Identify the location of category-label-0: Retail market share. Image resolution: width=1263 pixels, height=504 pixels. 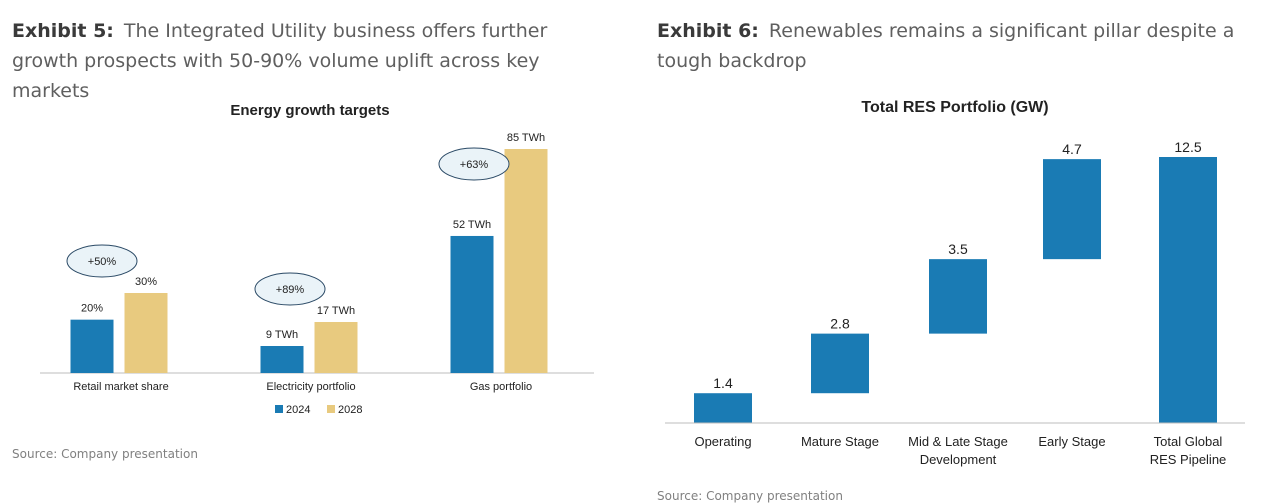
(120, 387).